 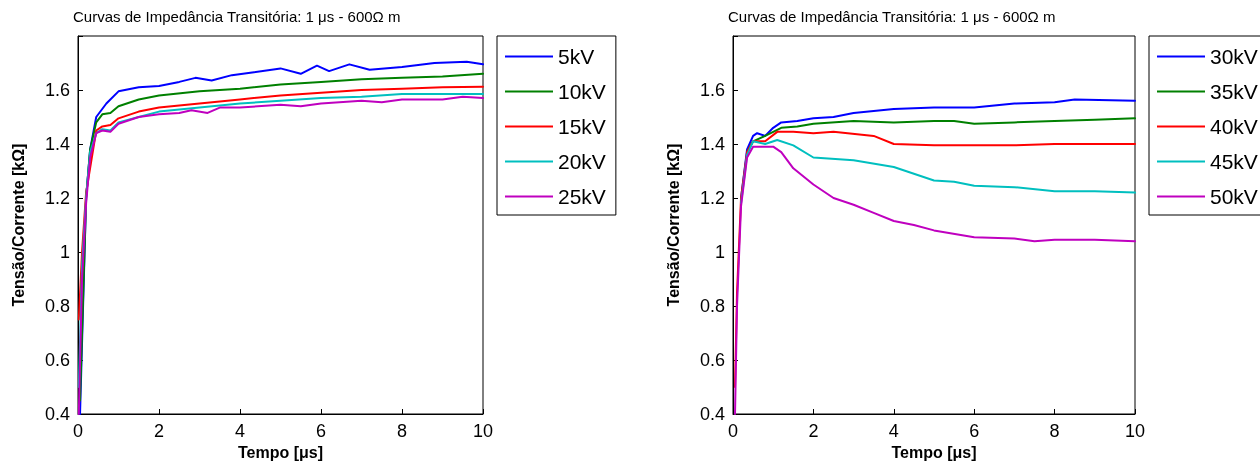 What do you see at coordinates (1234, 56) in the screenshot?
I see `legend-label: 30kV` at bounding box center [1234, 56].